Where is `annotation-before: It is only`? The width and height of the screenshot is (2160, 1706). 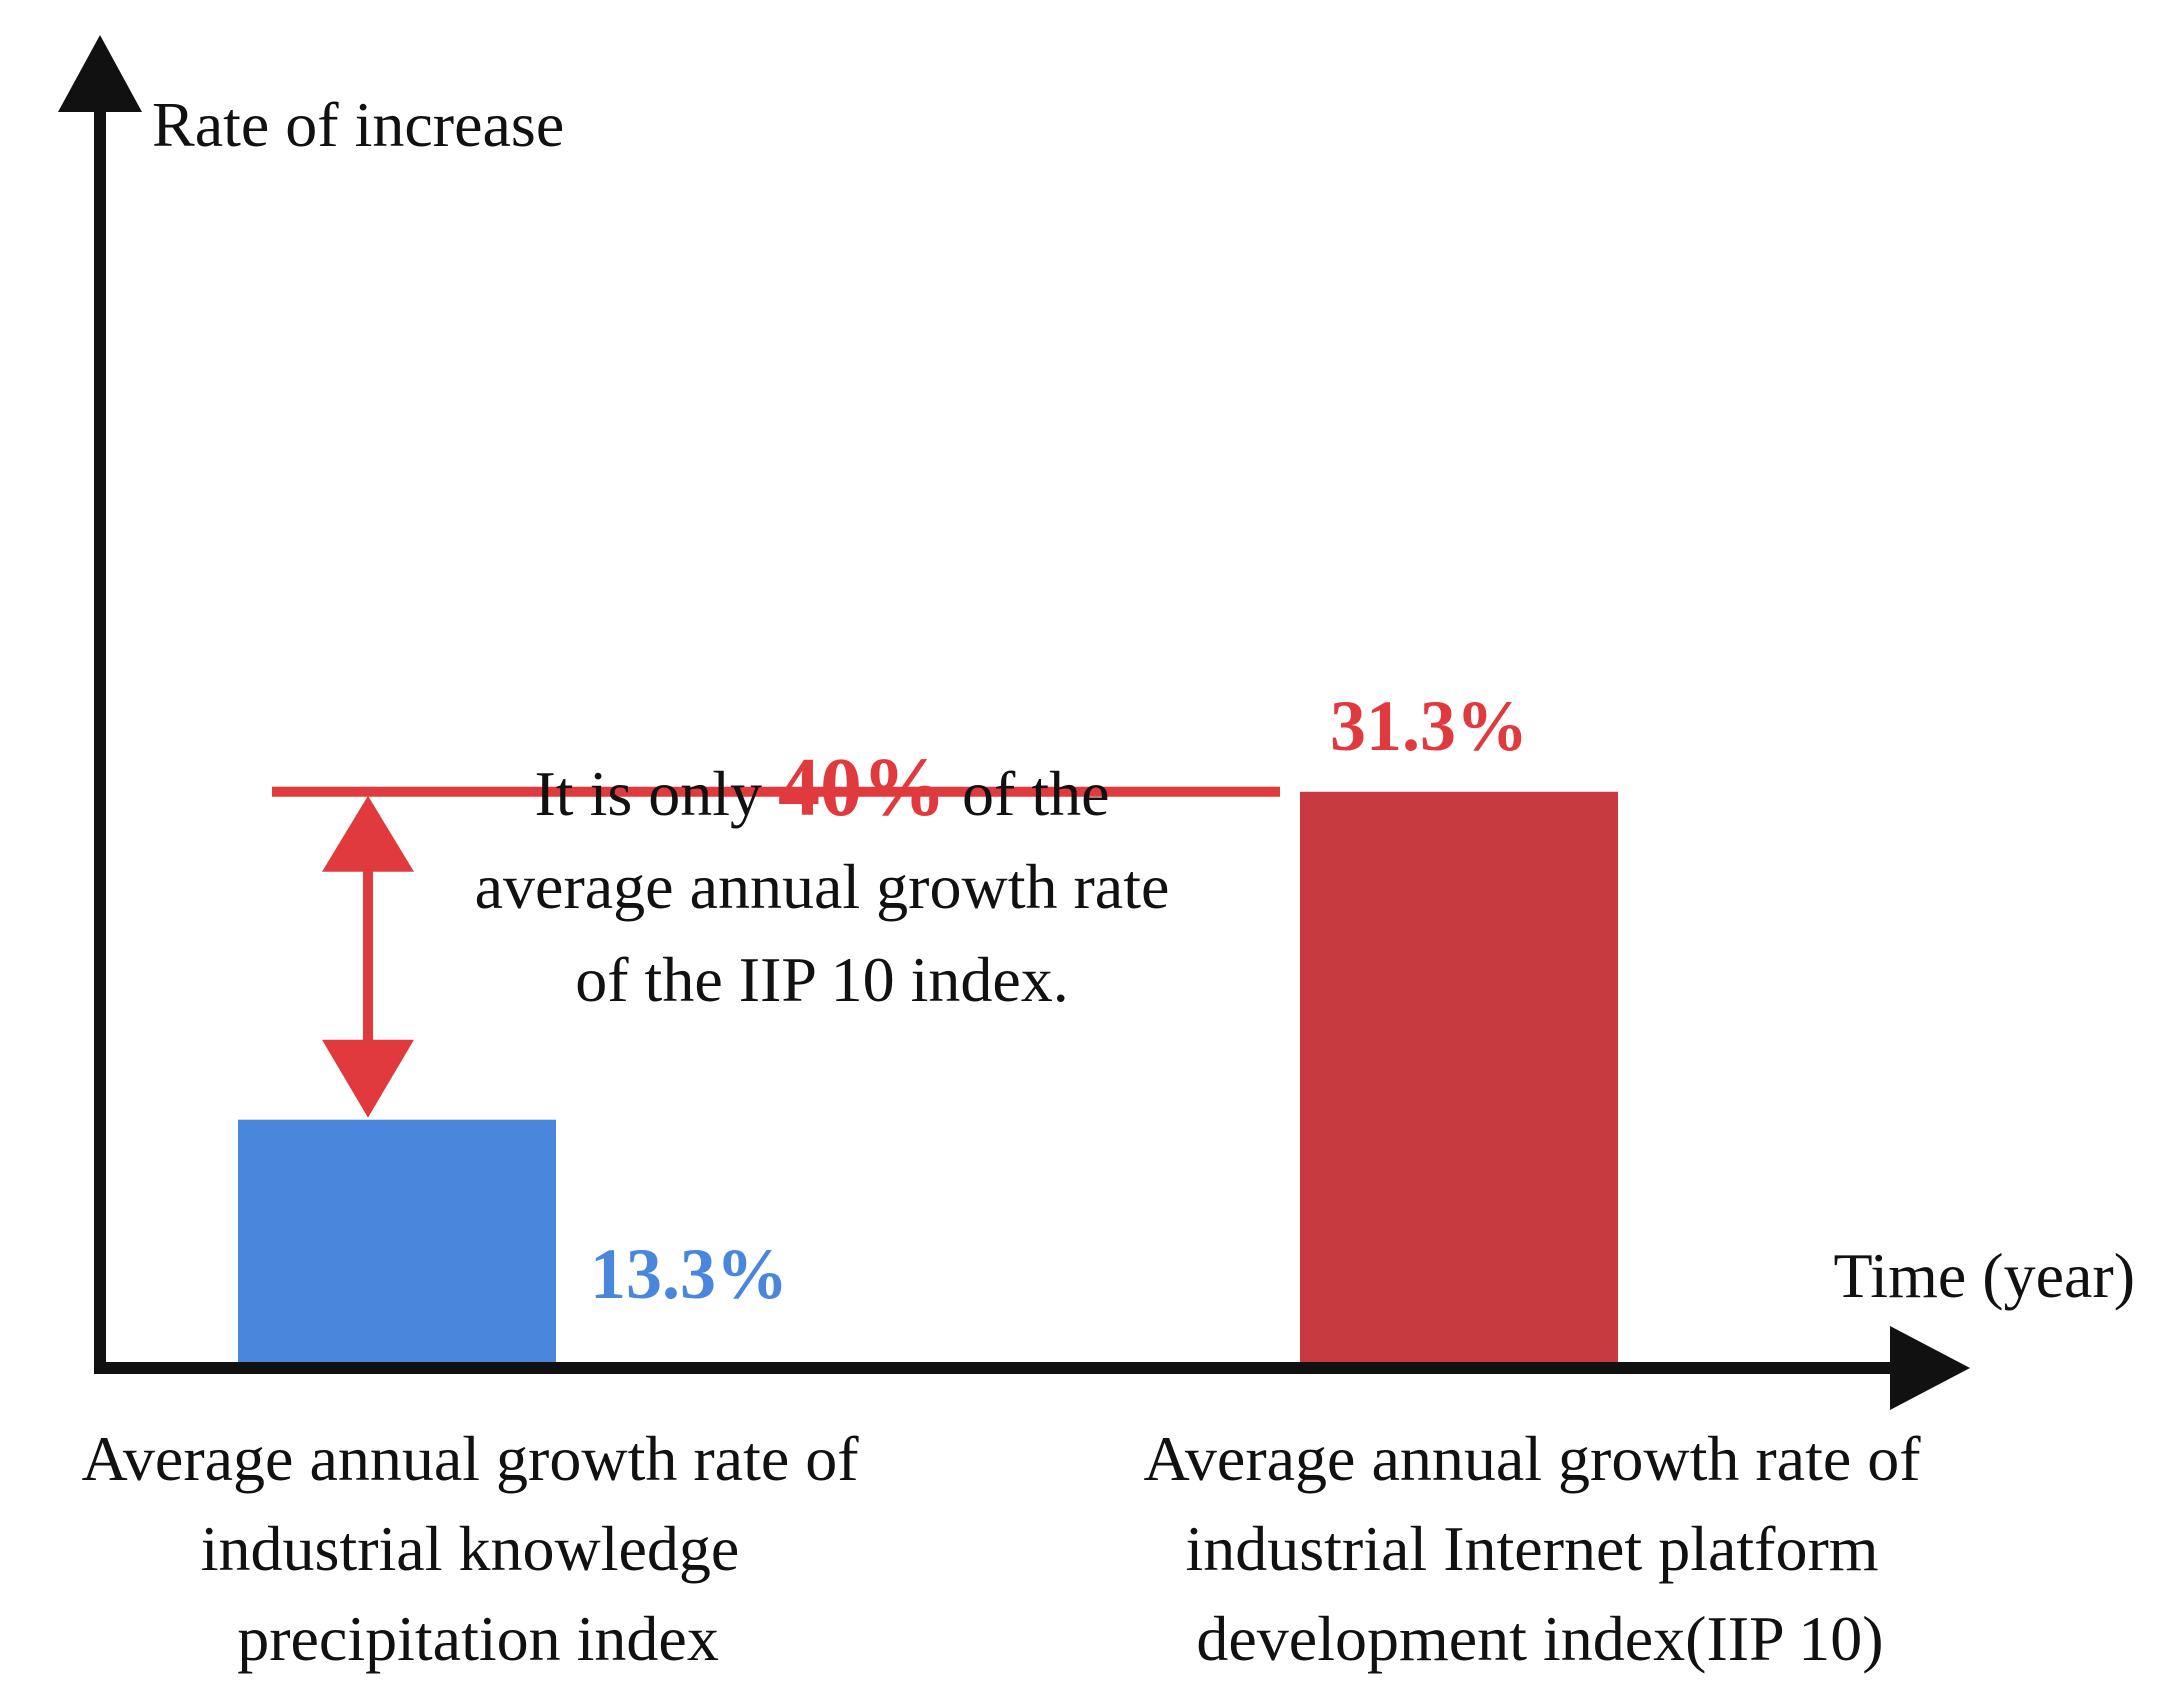 annotation-before: It is only is located at coordinates (656, 793).